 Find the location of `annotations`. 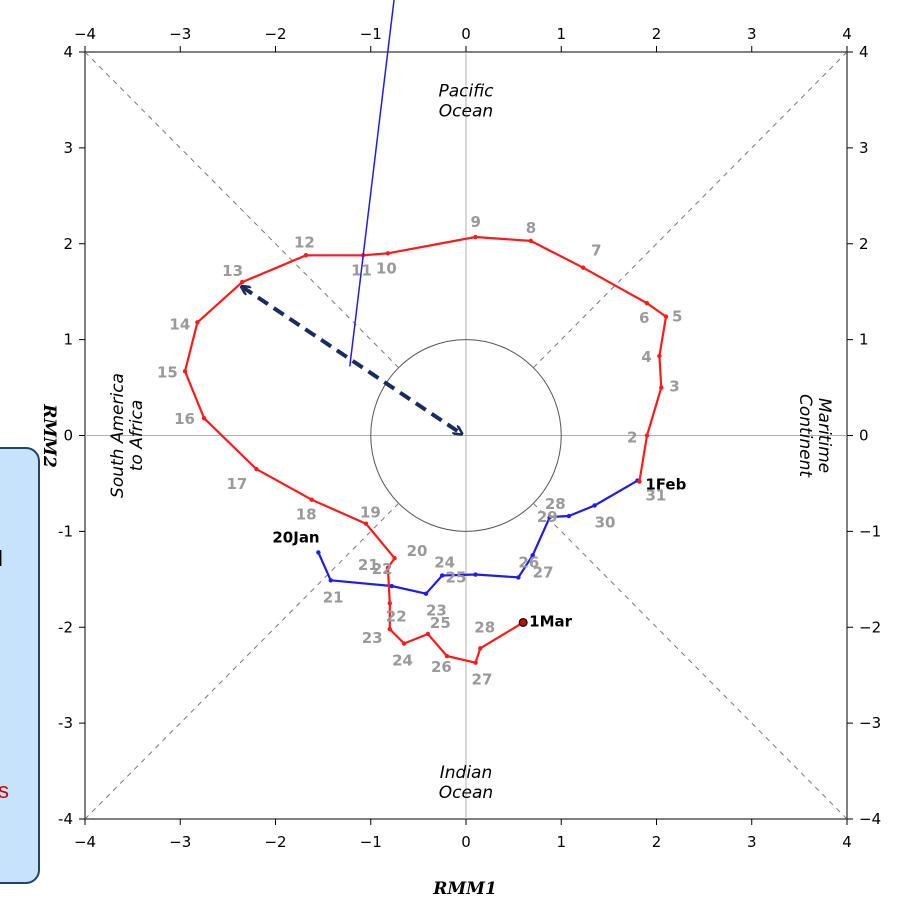

annotations is located at coordinates (351, 217).